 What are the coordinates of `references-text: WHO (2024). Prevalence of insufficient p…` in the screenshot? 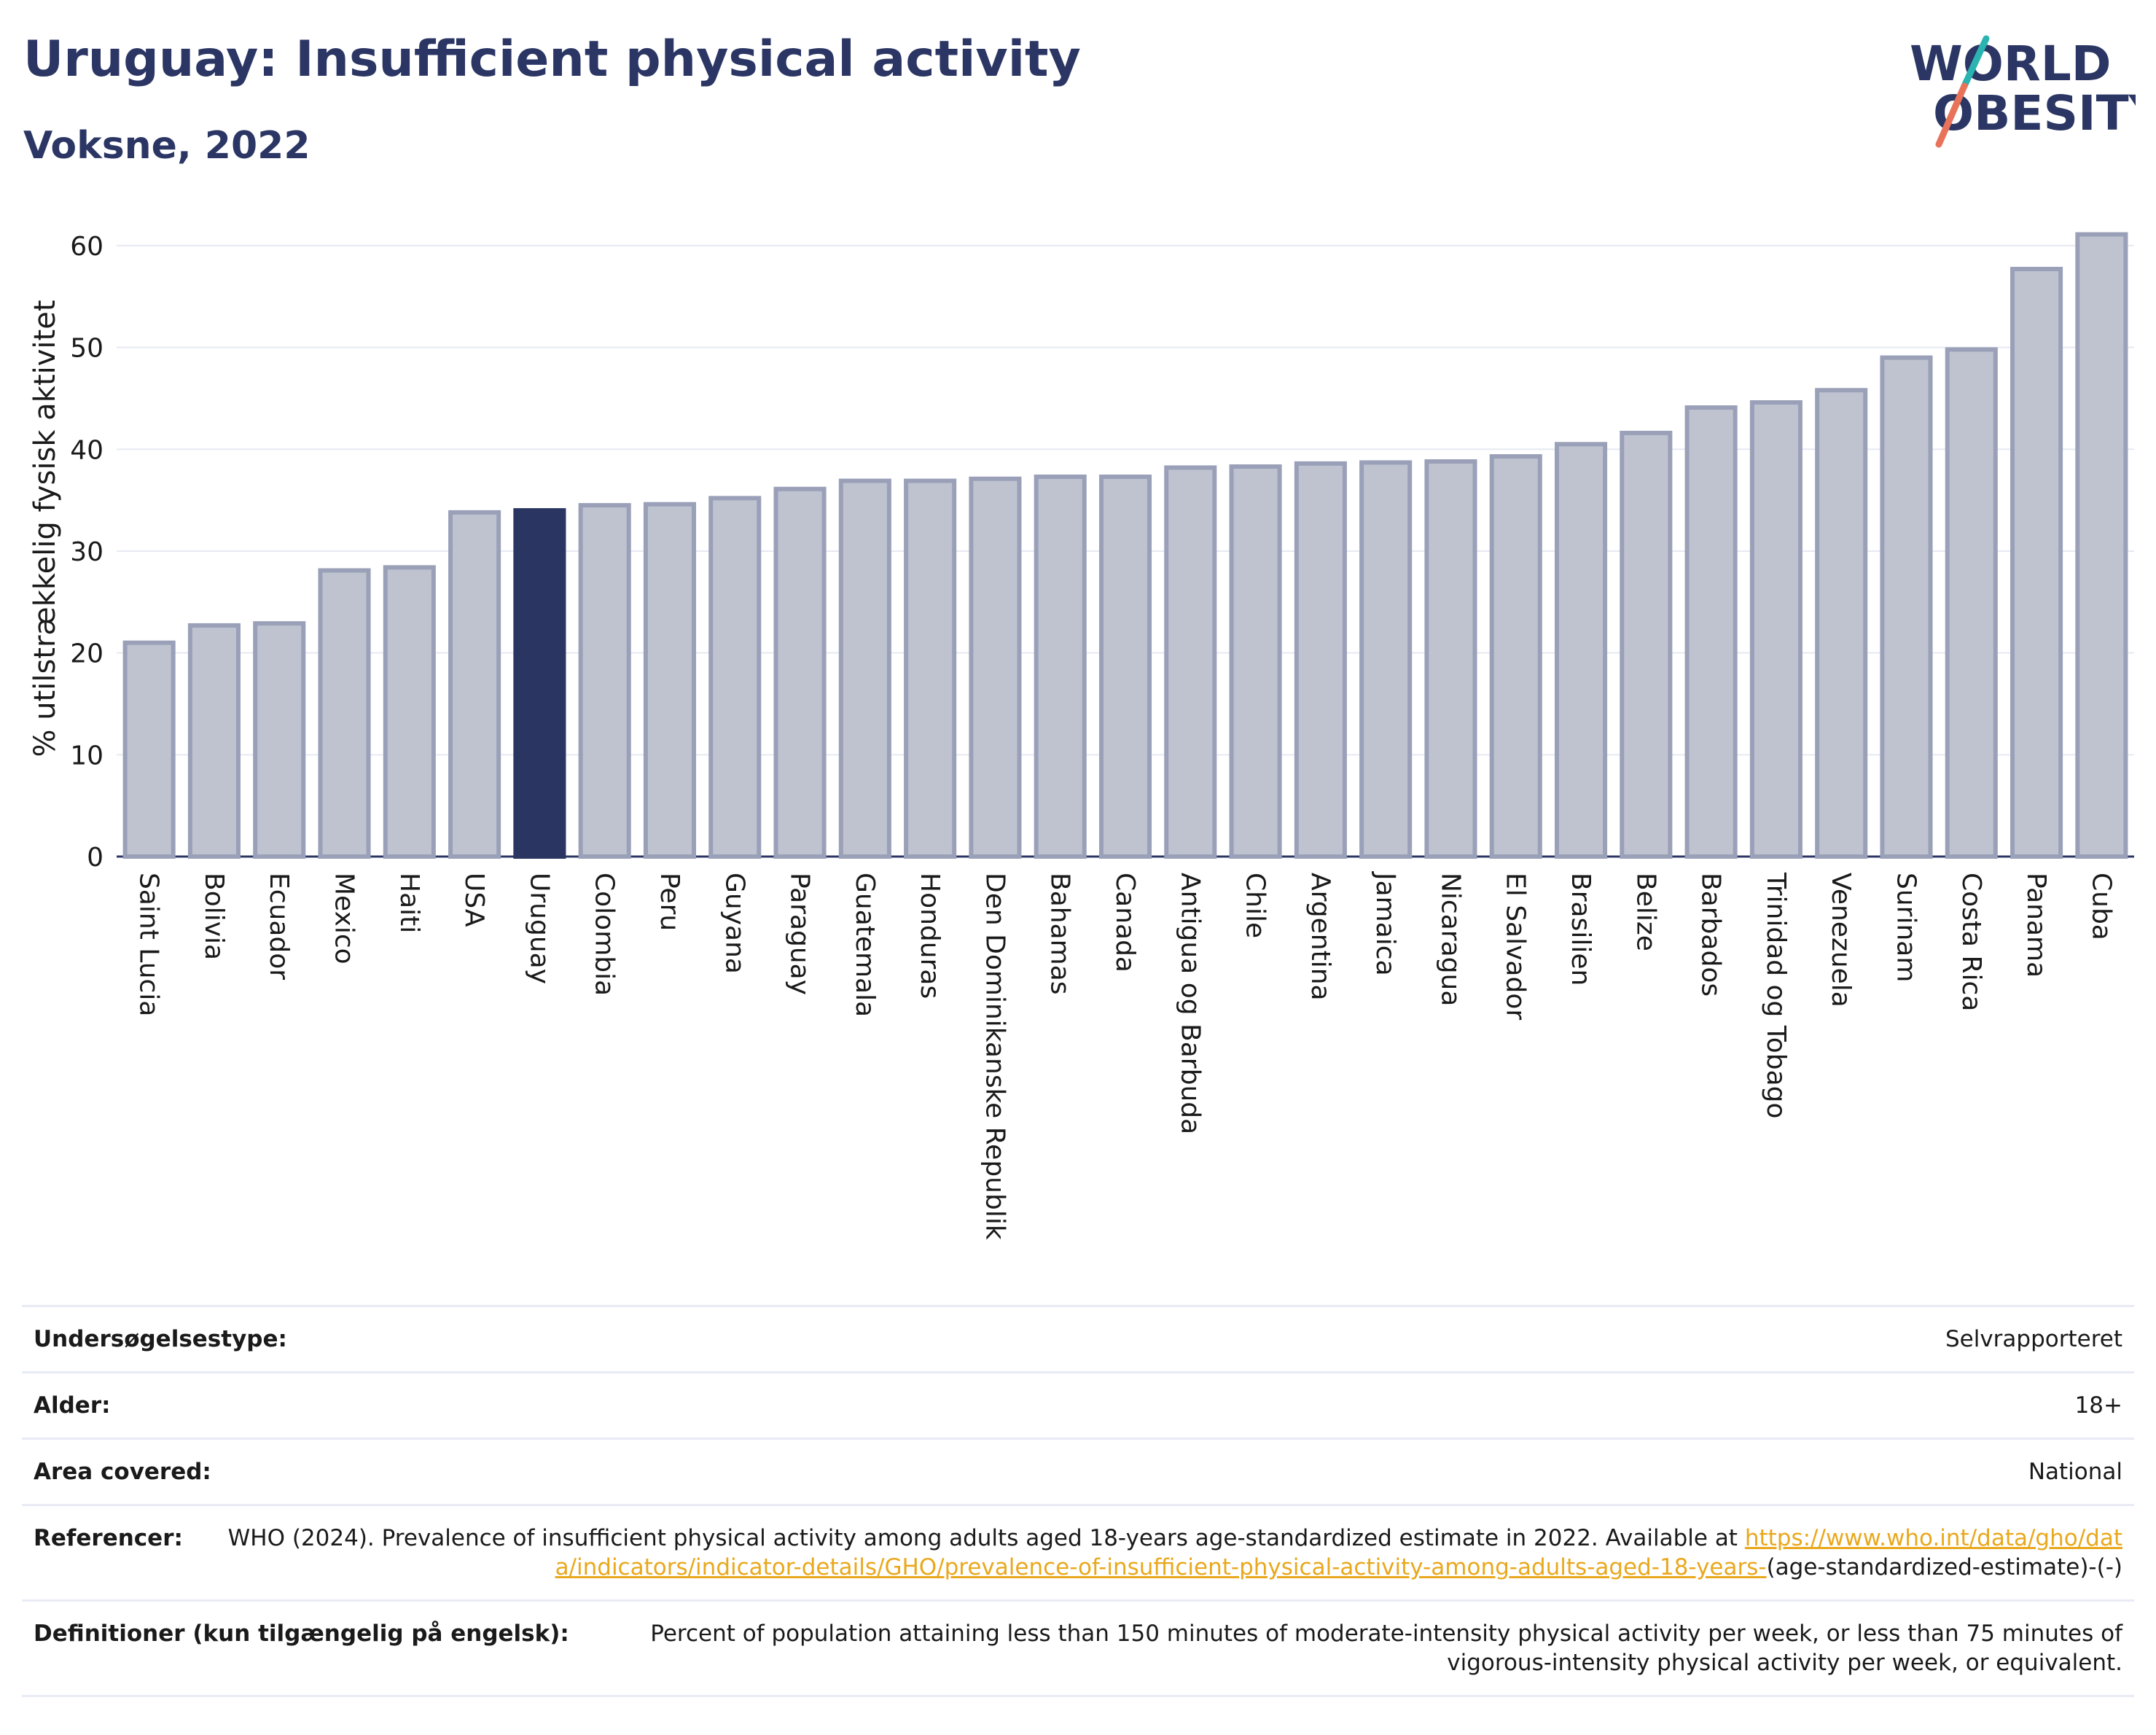 It's located at (983, 1538).